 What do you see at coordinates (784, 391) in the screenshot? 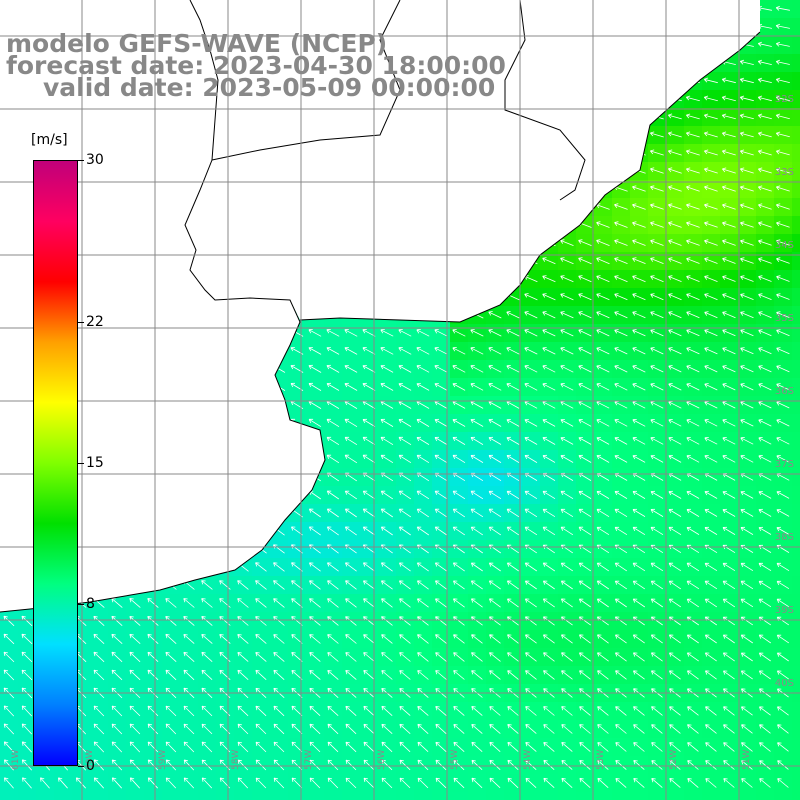
I see `latitude-label: 36S` at bounding box center [784, 391].